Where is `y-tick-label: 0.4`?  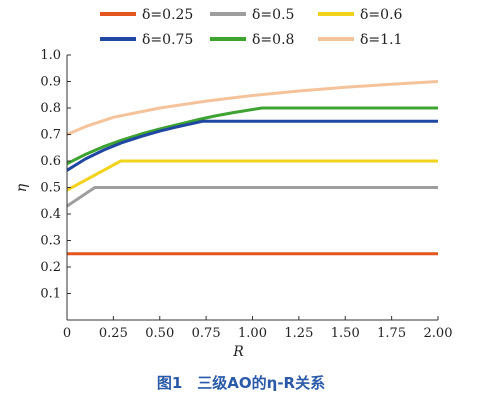
y-tick-label: 0.4 is located at coordinates (50, 214).